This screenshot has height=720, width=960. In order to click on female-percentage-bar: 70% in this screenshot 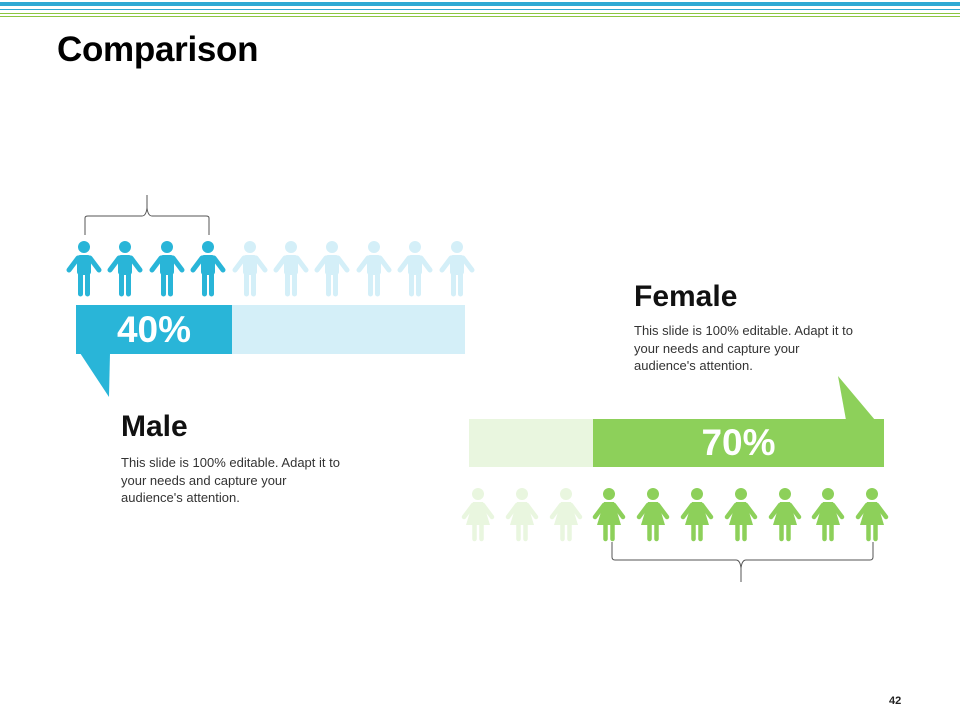, I will do `click(676, 443)`.